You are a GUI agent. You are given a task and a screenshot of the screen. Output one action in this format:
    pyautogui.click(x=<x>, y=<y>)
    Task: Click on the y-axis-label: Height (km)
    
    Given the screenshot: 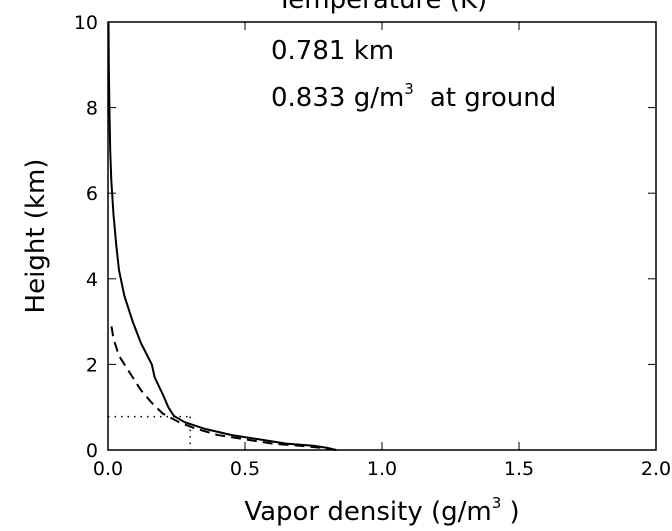 What is the action you would take?
    pyautogui.click(x=36, y=236)
    